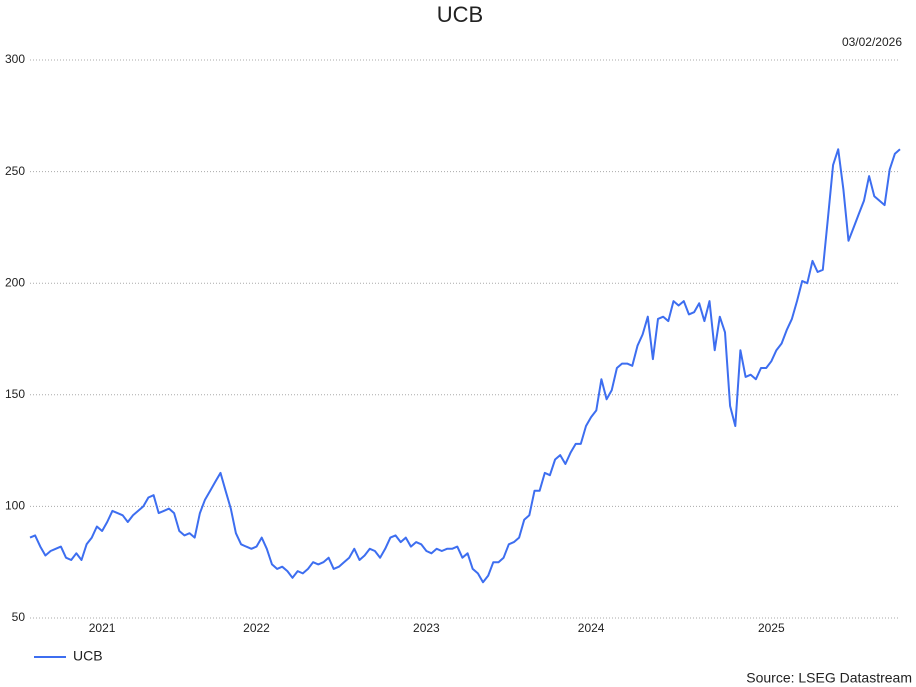 This screenshot has height=687, width=916. Describe the element at coordinates (88, 656) in the screenshot. I see `legend-label: UCB` at that location.